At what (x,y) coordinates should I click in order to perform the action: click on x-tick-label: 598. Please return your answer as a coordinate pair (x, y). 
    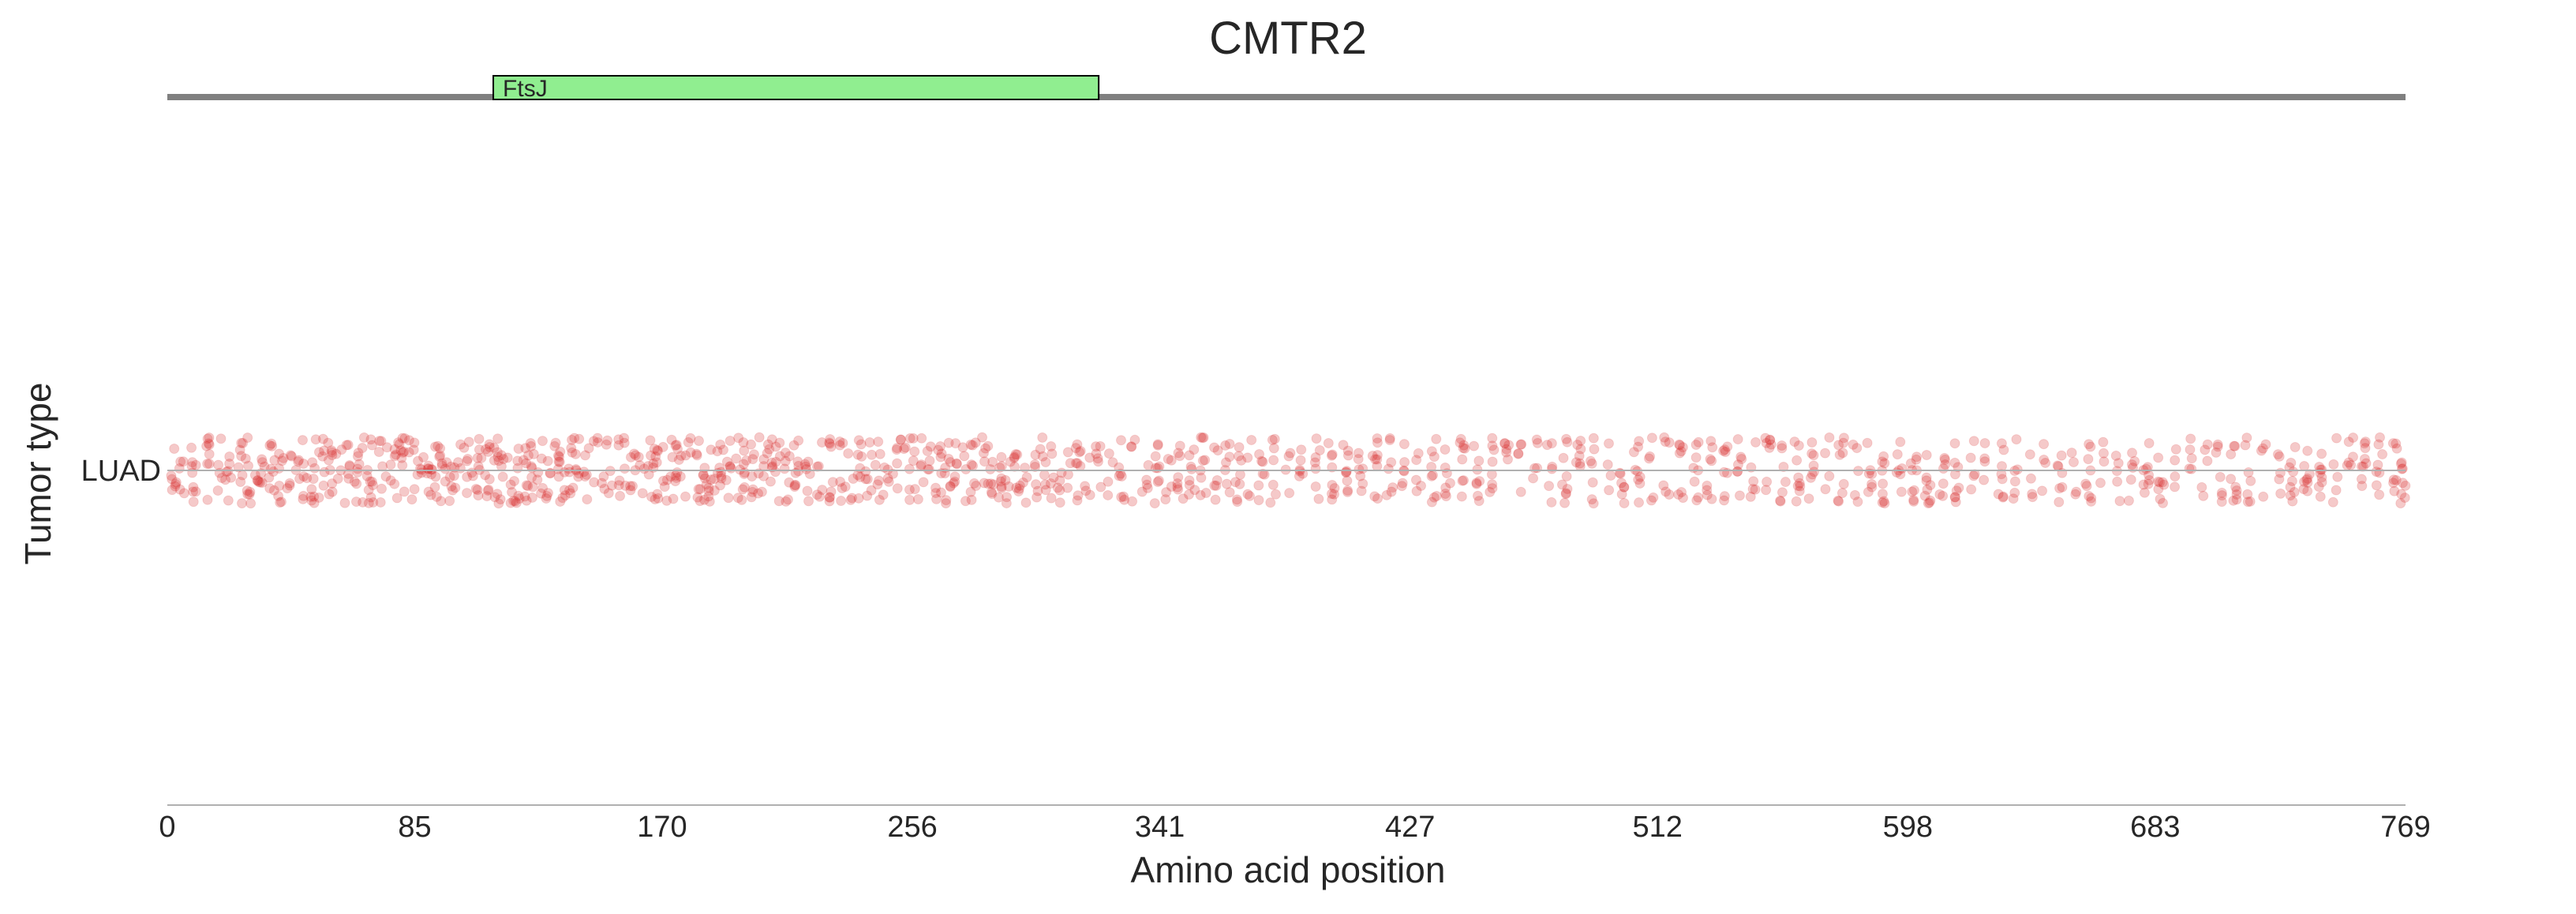
    Looking at the image, I should click on (1908, 827).